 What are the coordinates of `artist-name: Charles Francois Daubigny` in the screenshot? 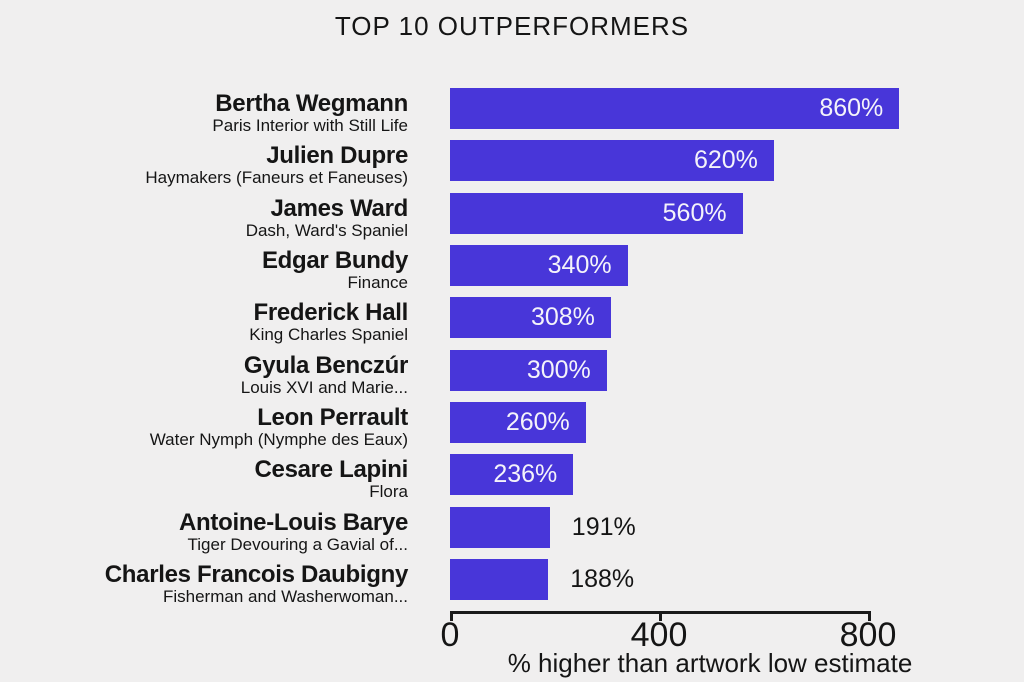 It's located at (256, 575).